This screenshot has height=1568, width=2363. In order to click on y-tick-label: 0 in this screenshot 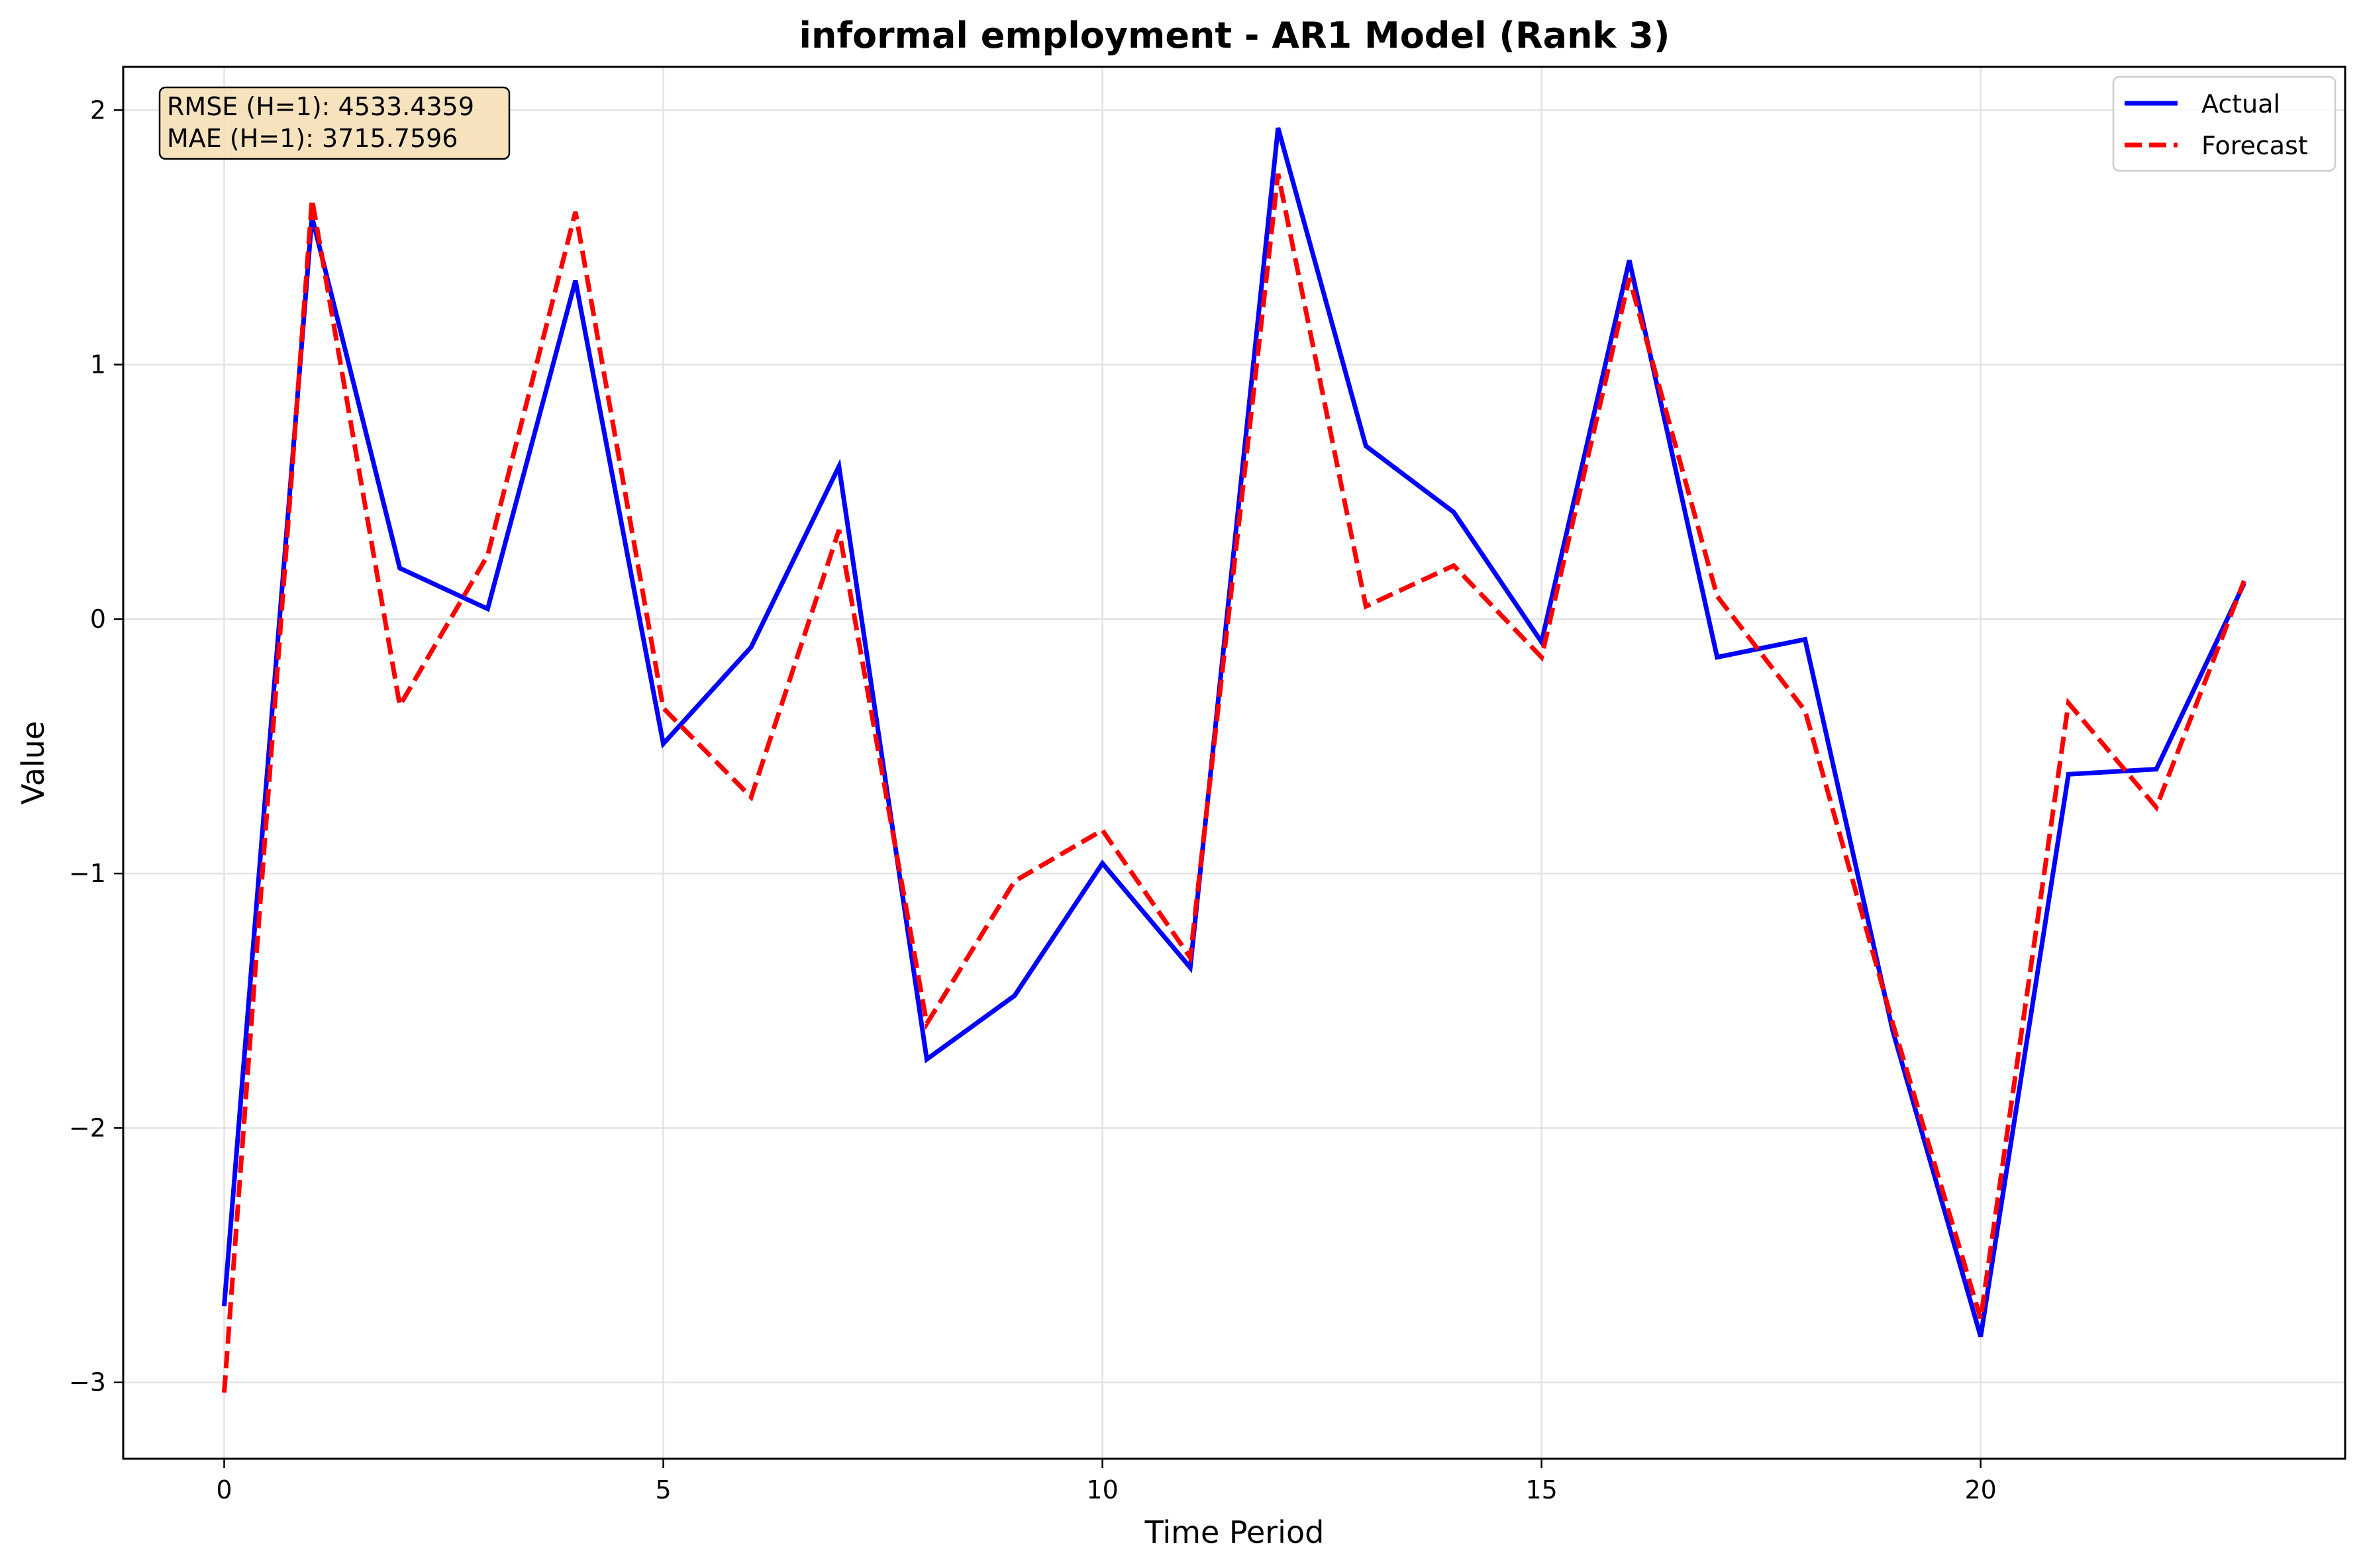, I will do `click(98, 619)`.